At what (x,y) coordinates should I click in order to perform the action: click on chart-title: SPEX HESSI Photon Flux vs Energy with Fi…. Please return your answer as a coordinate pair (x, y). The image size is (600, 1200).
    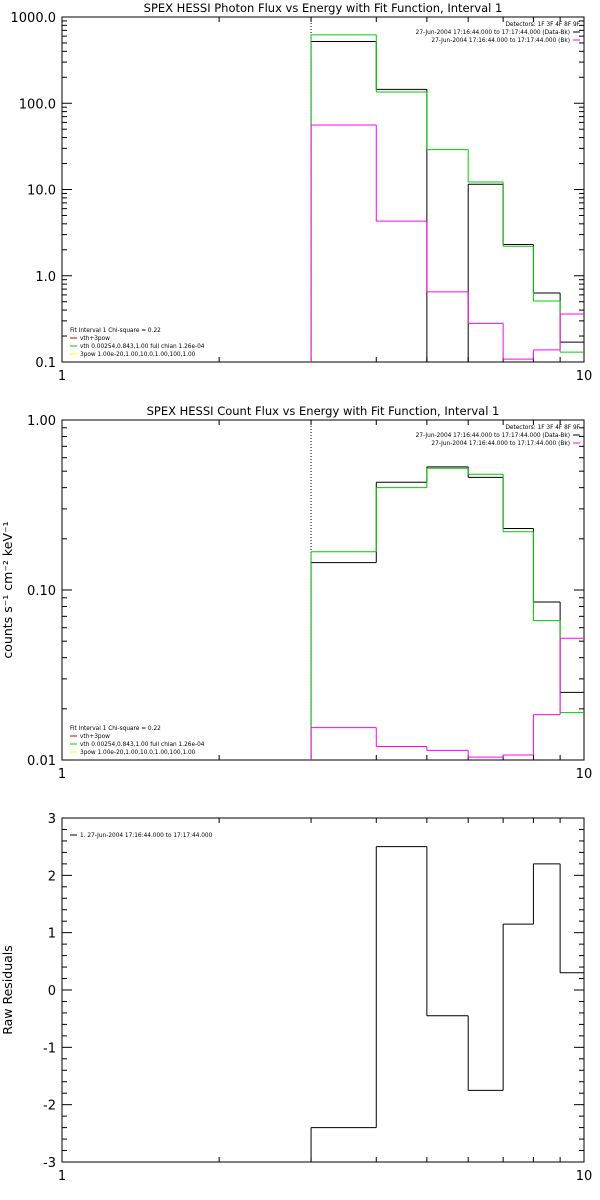
    Looking at the image, I should click on (323, 8).